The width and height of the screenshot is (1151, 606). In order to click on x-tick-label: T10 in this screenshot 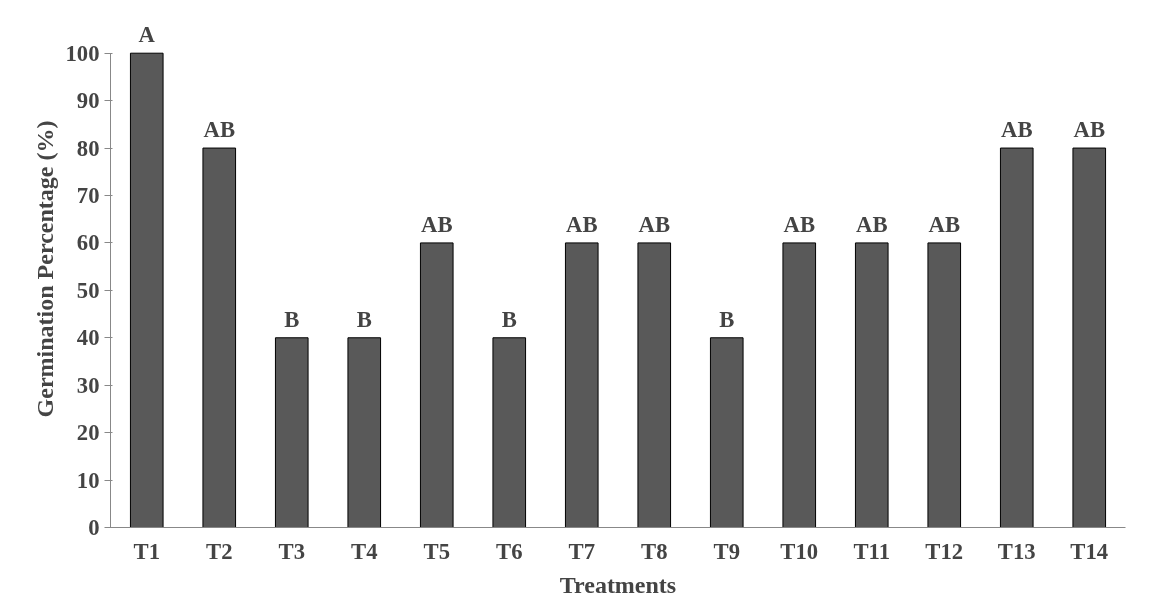, I will do `click(799, 551)`.